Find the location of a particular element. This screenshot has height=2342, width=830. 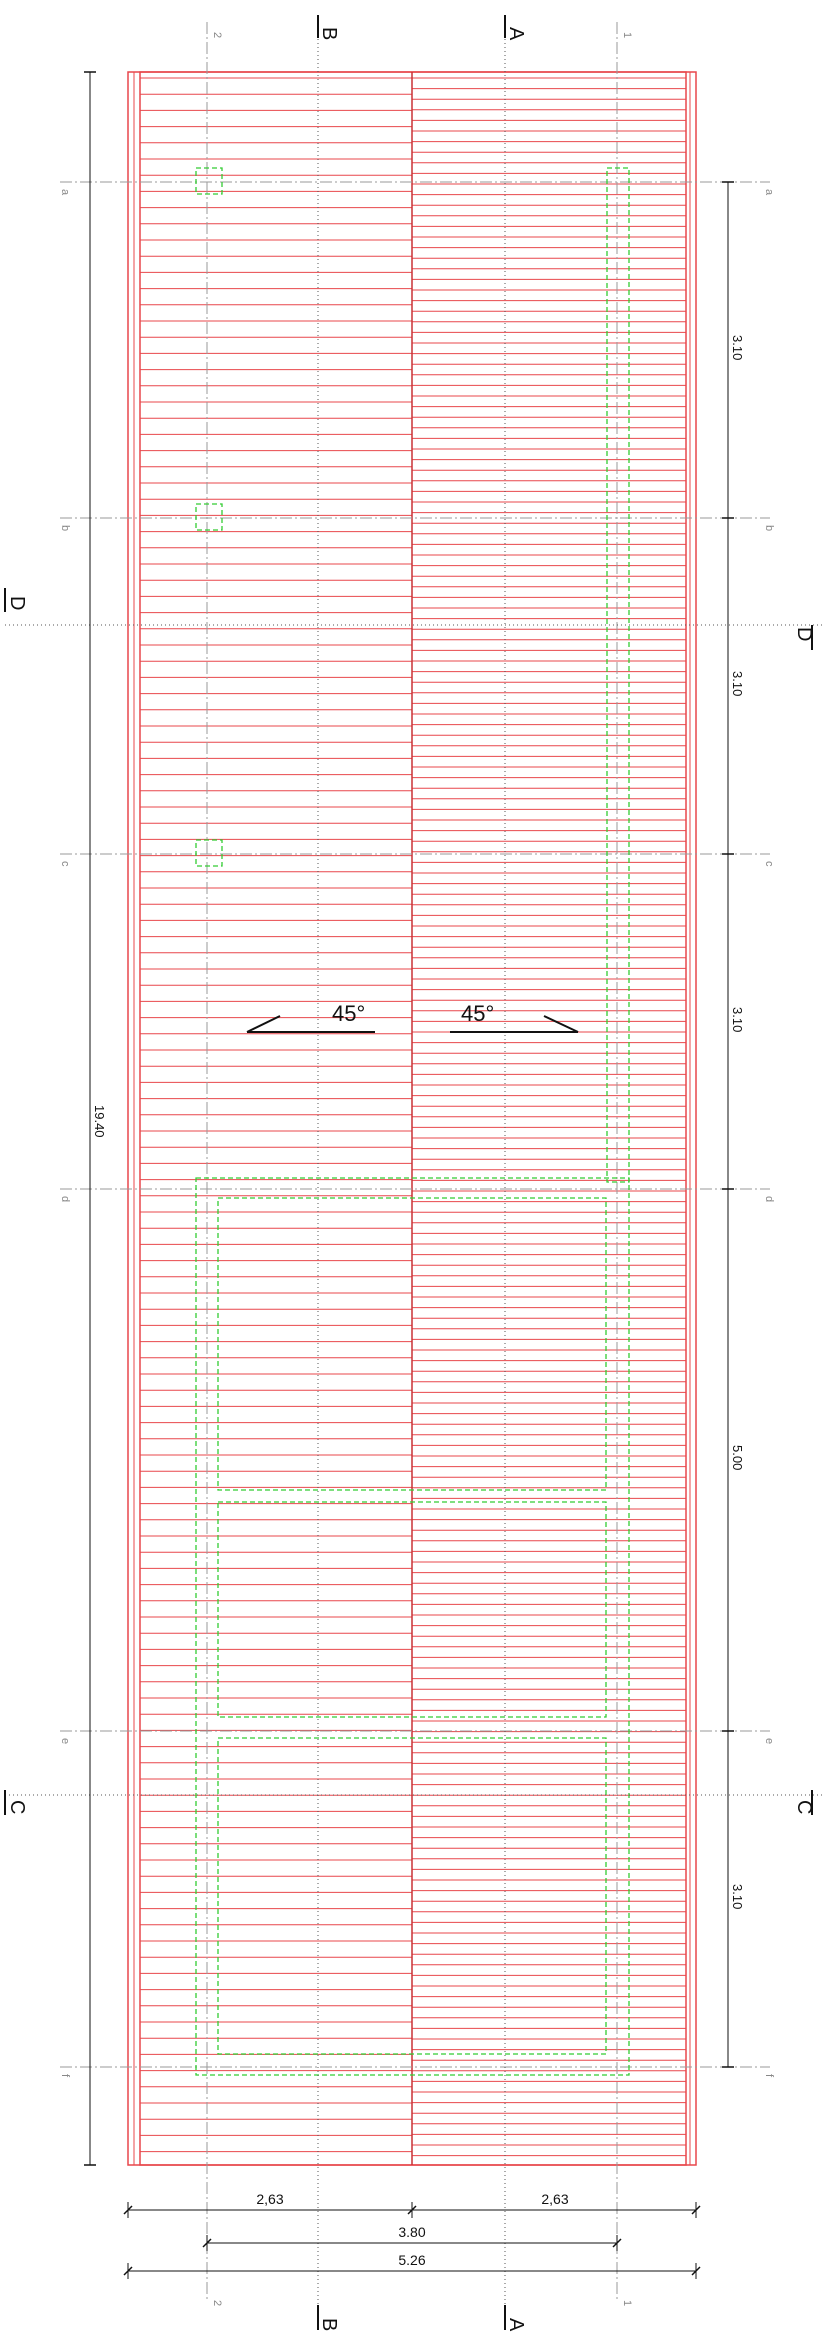

axis-label-b-right: b is located at coordinates (769, 528).